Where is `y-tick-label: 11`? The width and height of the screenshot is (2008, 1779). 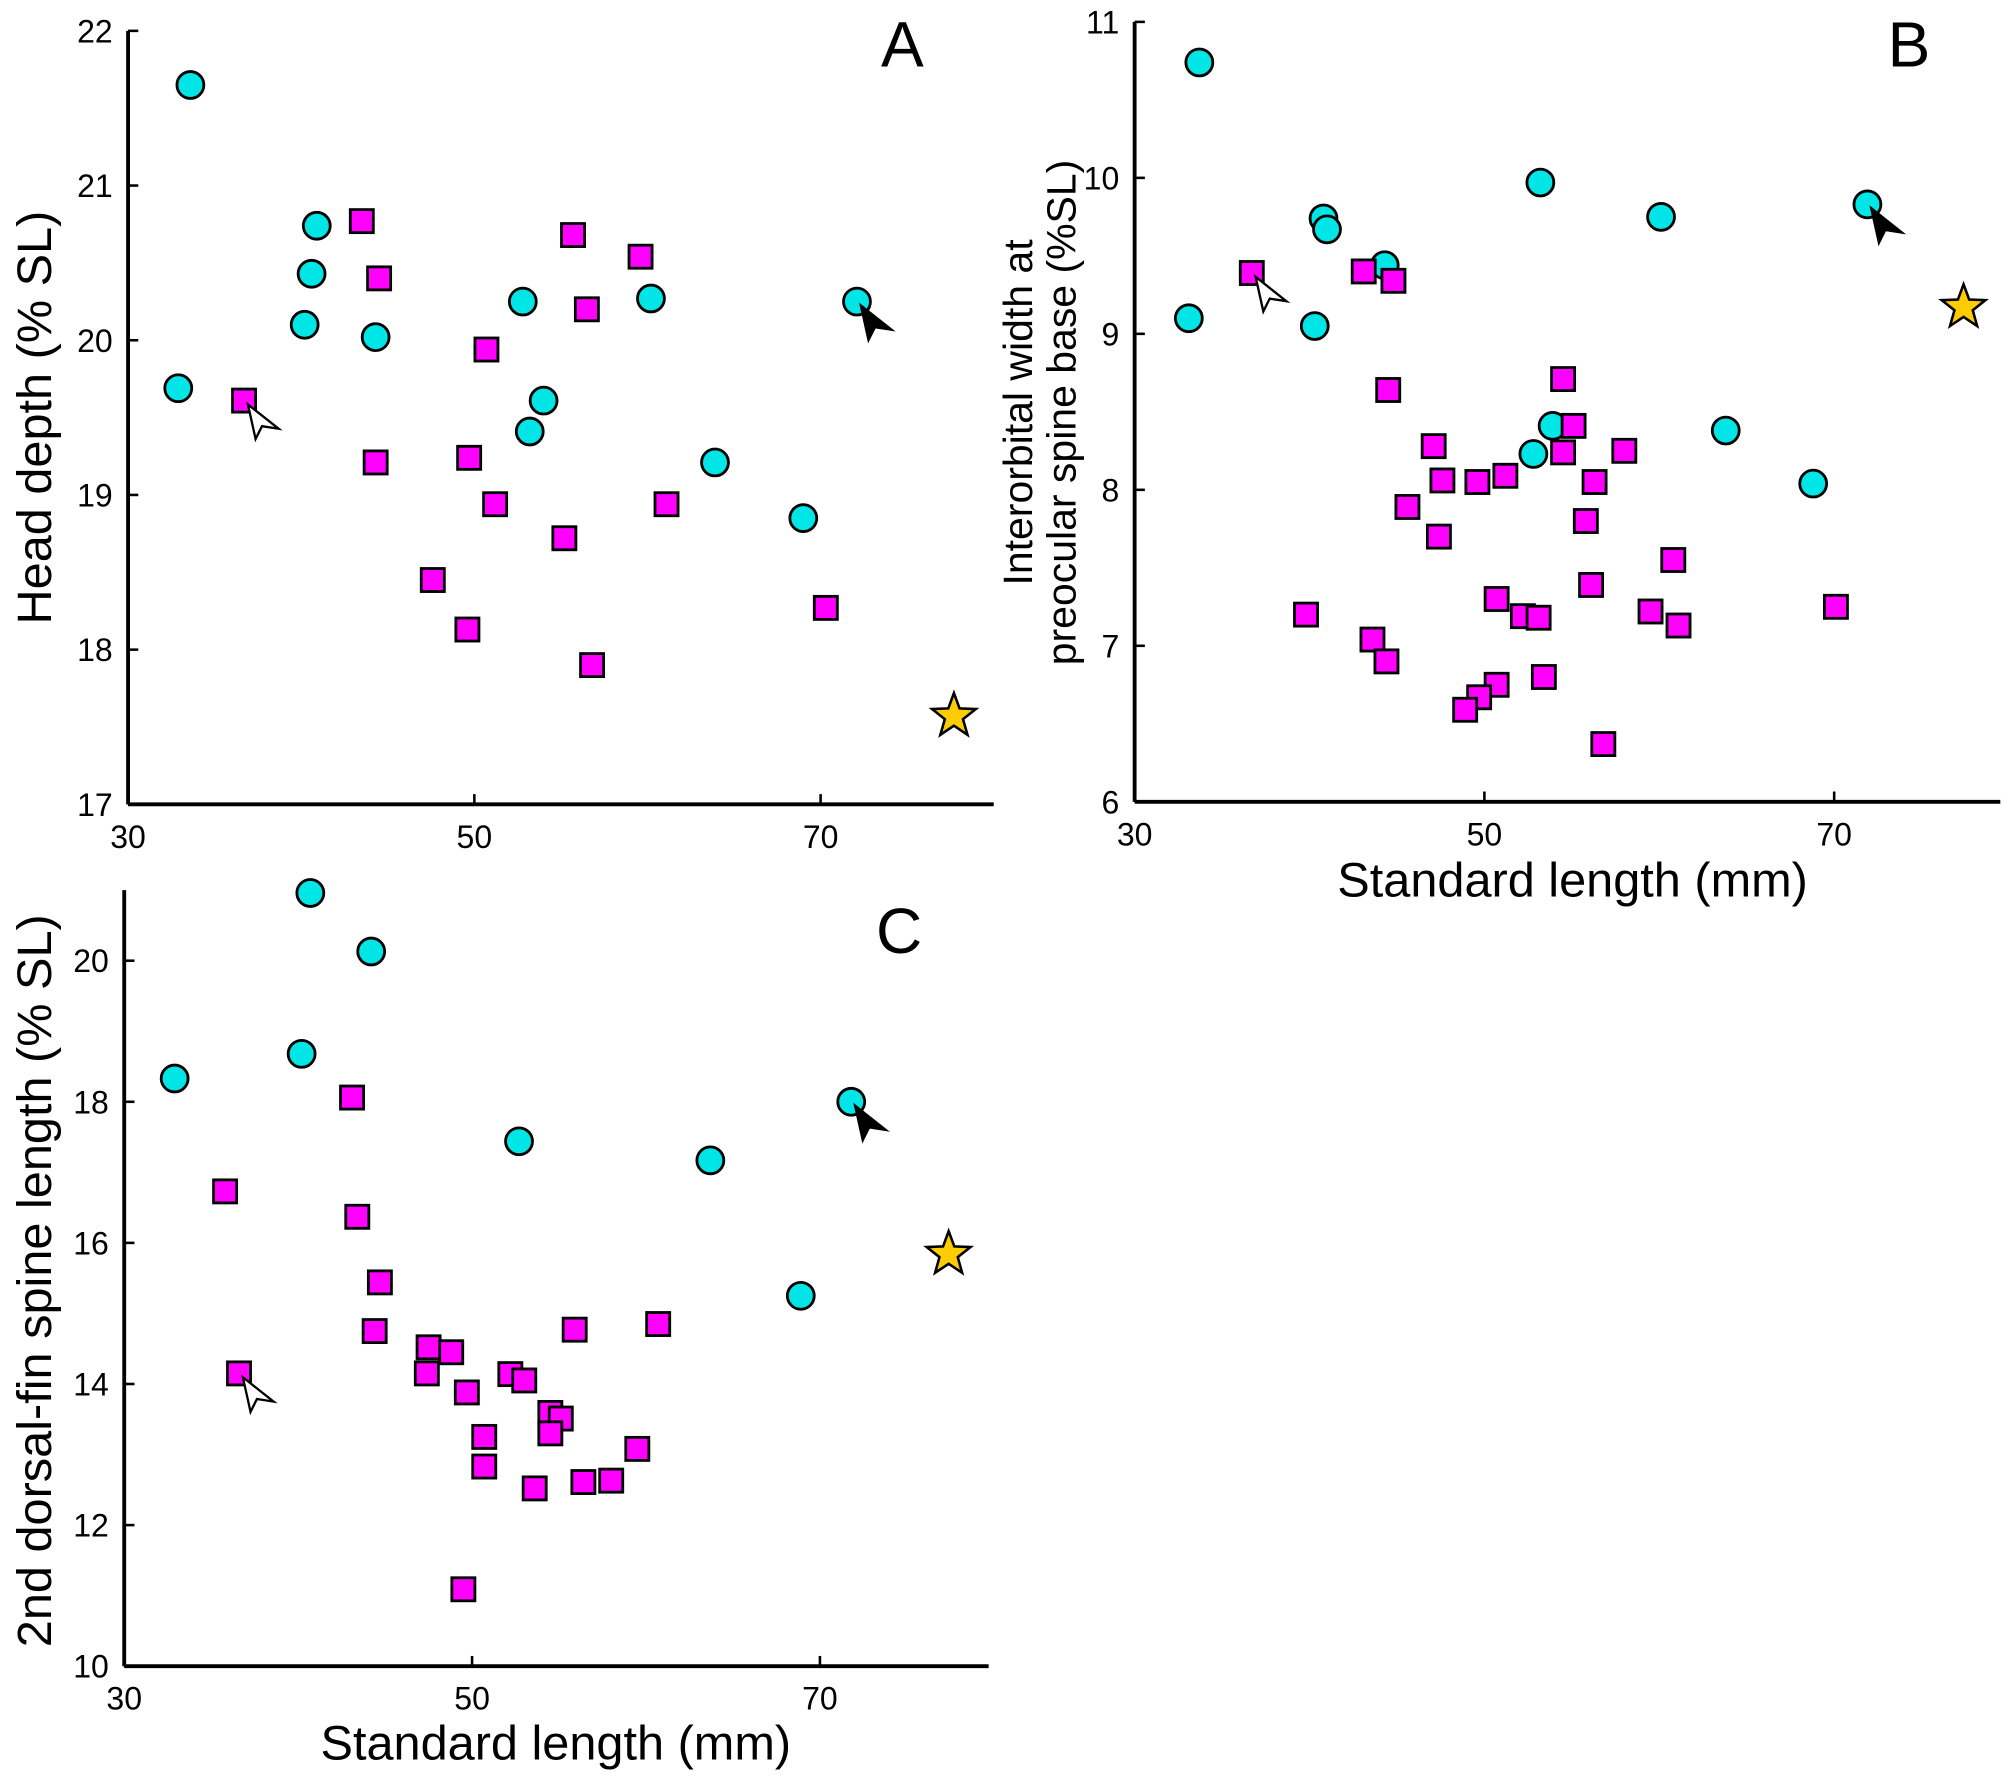
y-tick-label: 11 is located at coordinates (1102, 22).